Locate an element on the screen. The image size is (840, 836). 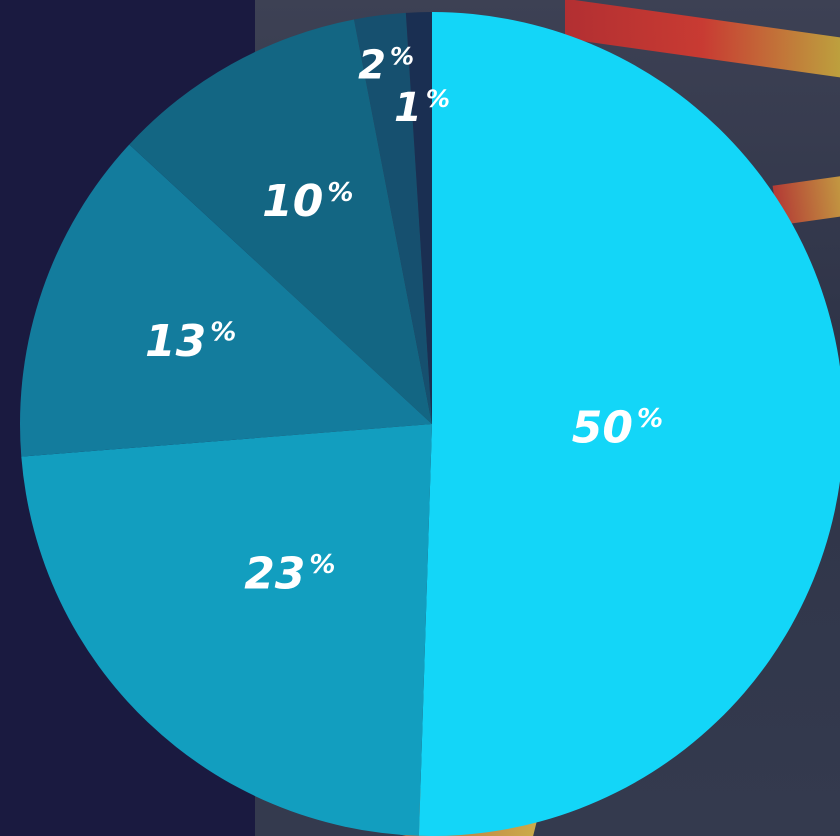
slice-data-label: 1% is located at coordinates (422, 108).